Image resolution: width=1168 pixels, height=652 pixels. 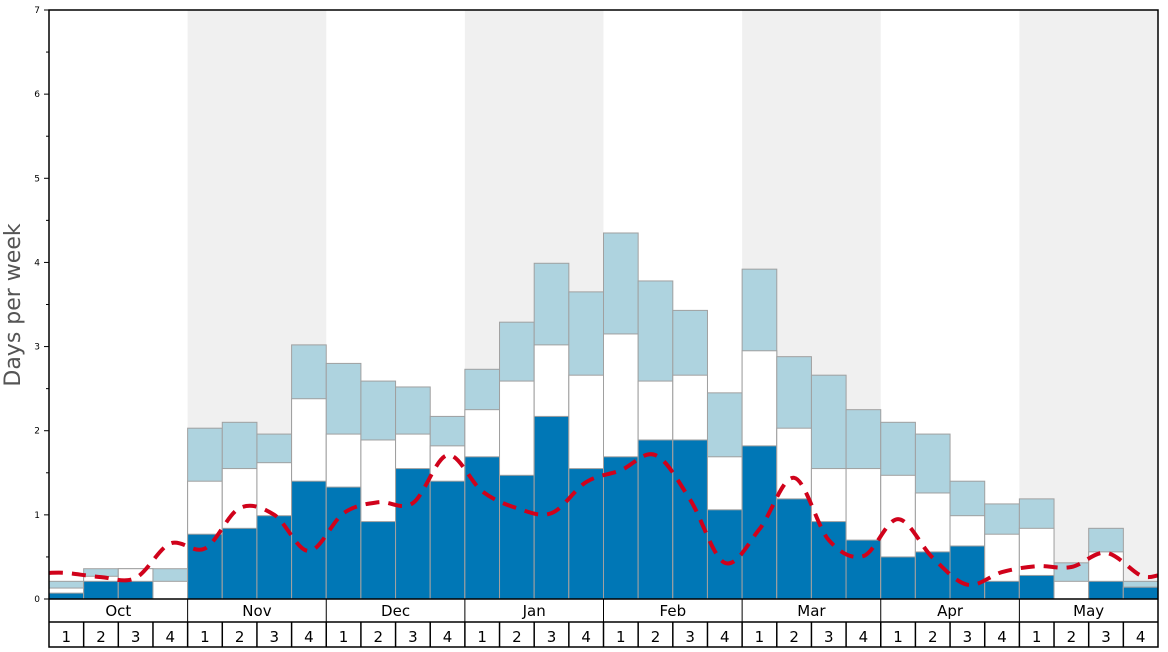 I want to click on month-label-feb: Feb, so click(x=673, y=611).